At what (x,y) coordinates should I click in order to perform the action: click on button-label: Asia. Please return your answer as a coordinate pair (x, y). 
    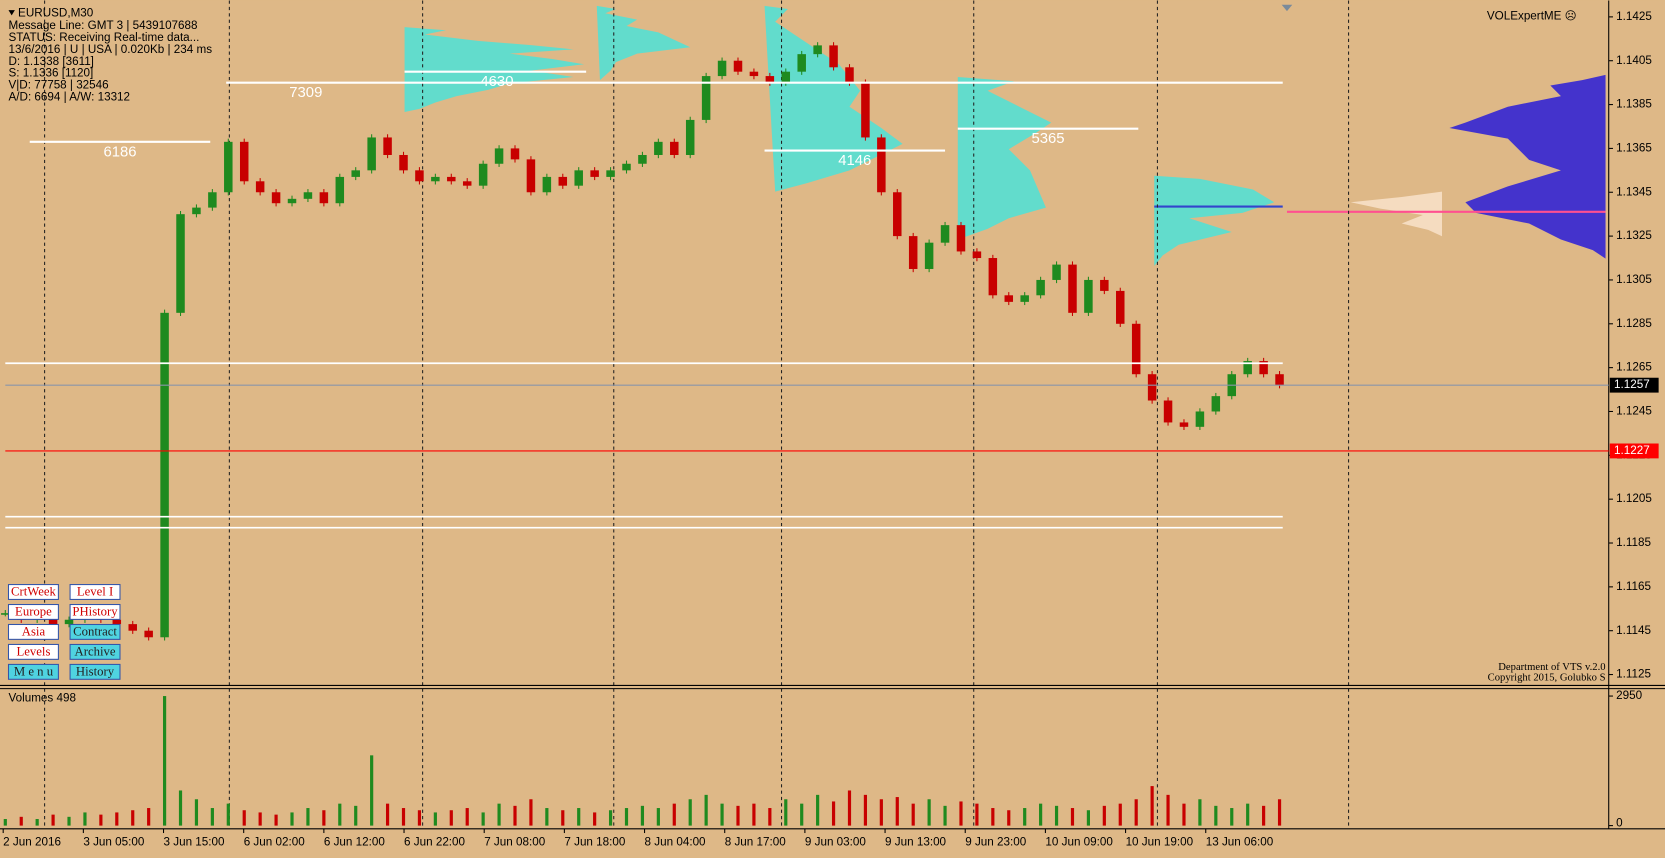
    Looking at the image, I should click on (34, 631).